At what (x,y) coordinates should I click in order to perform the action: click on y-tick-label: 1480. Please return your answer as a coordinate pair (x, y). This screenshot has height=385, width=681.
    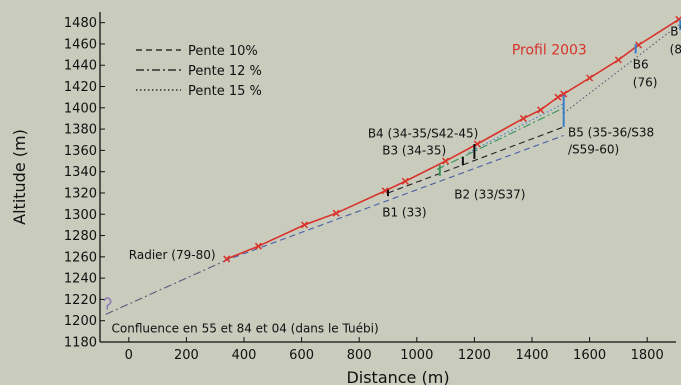
    Looking at the image, I should click on (80, 23).